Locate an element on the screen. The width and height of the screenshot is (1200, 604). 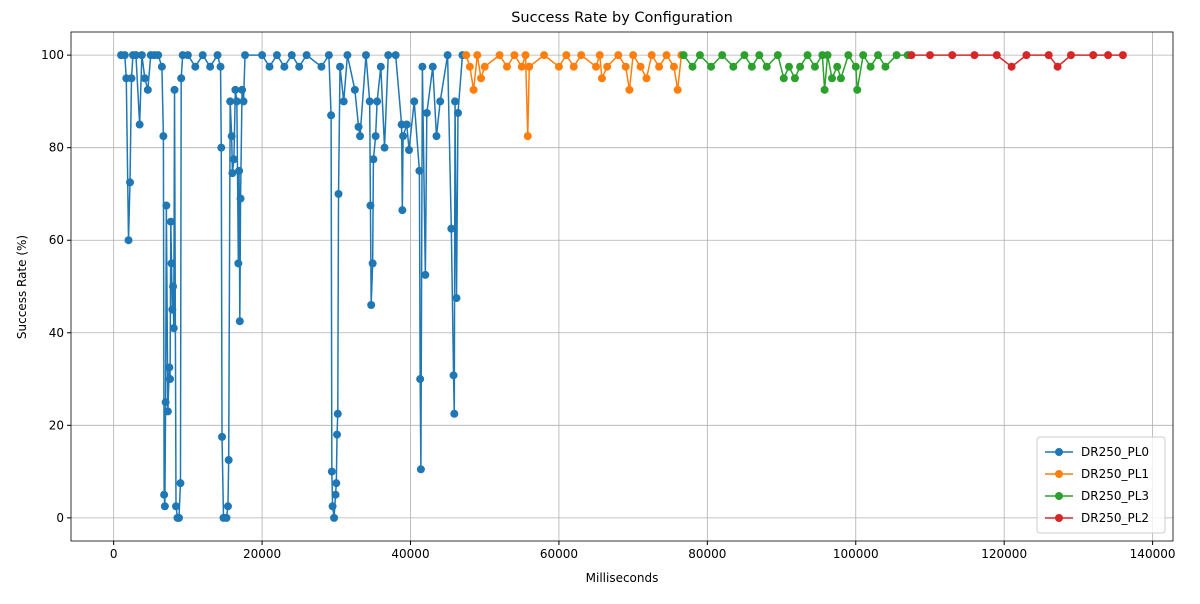
legend-label: DR250_PL1 is located at coordinates (1115, 474).